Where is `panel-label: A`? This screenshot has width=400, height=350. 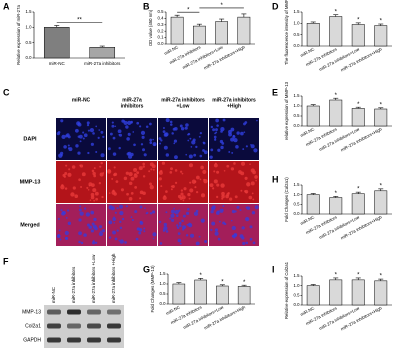
panel-label: A is located at coordinates (6, 6).